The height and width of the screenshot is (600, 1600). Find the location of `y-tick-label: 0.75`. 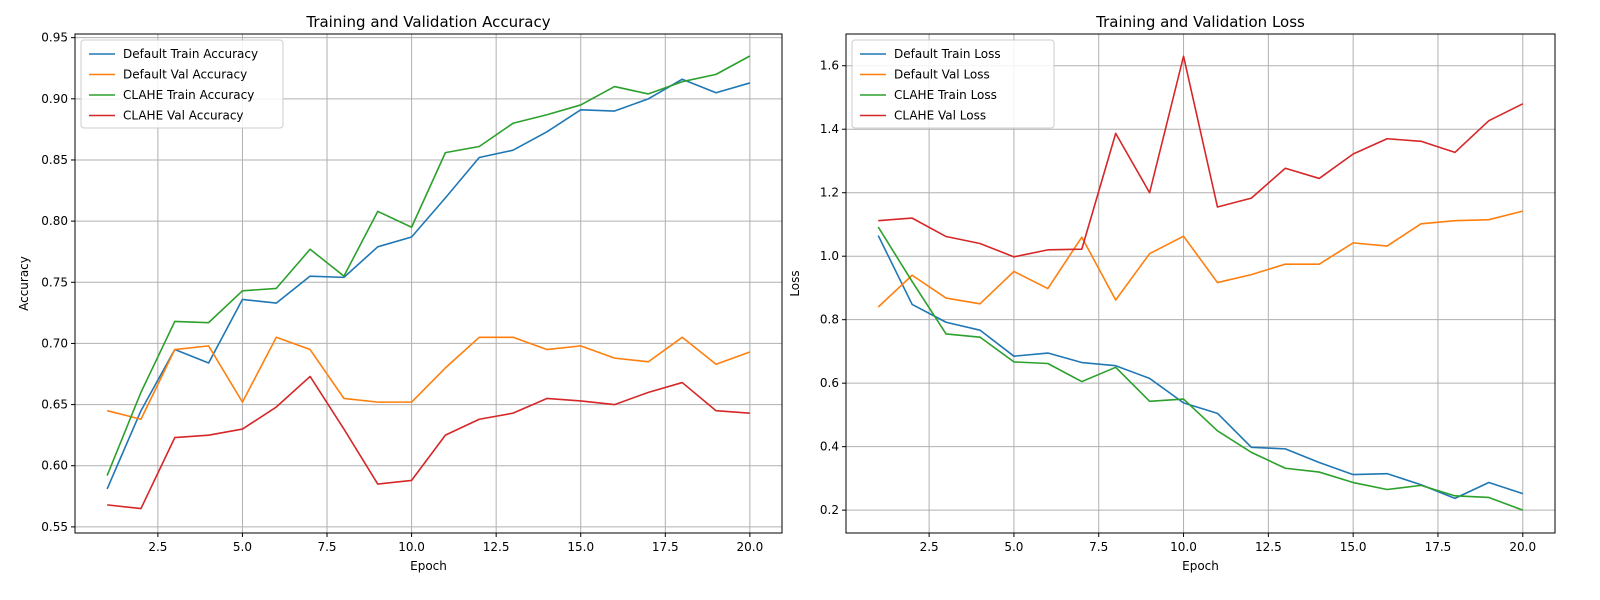

y-tick-label: 0.75 is located at coordinates (54, 282).